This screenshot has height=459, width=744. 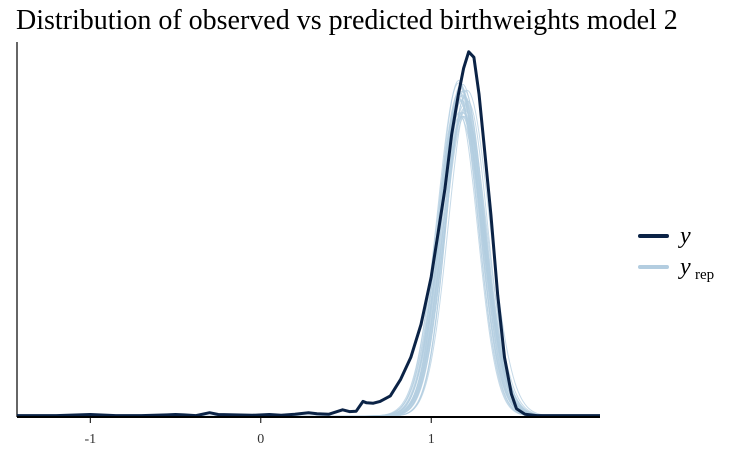 I want to click on legend-label-yrep-subscript: rep, so click(x=704, y=275).